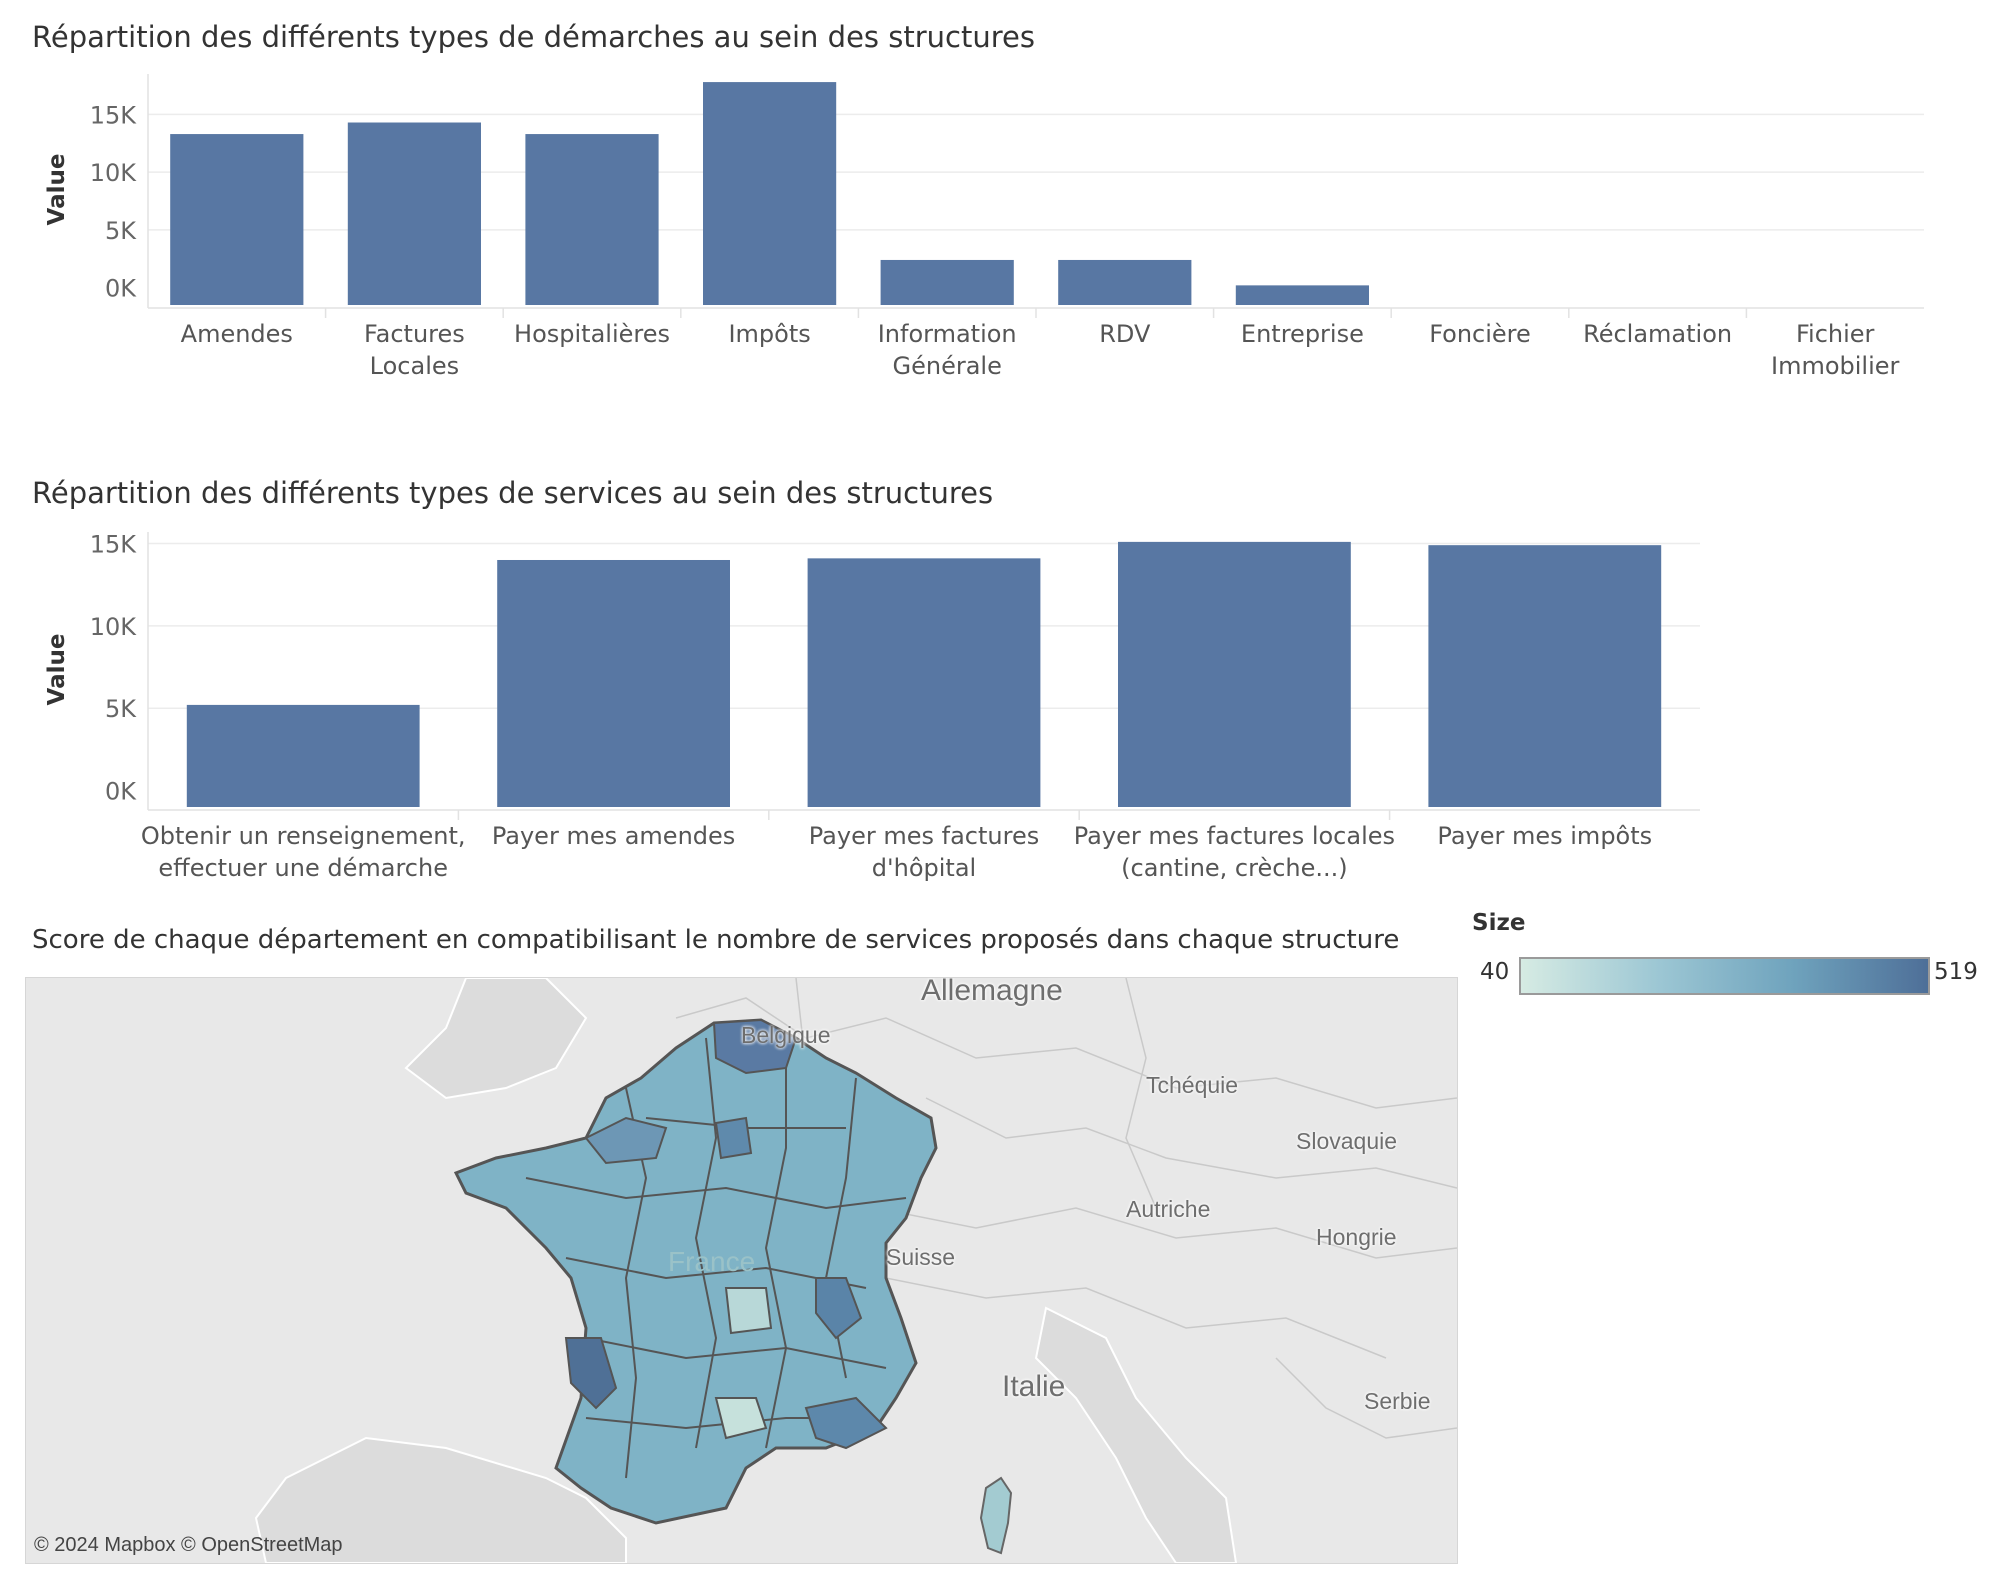 The image size is (2004, 1586). I want to click on dept-correze, so click(748, 1311).